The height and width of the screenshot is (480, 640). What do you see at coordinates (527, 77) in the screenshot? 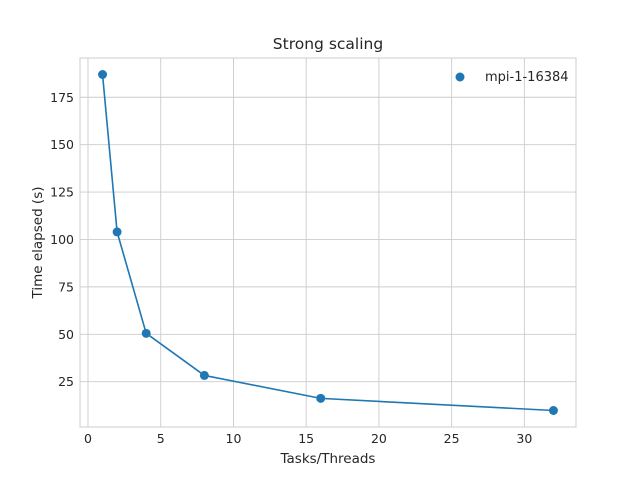
I see `legend-label-mpi-1-16384: mpi-1-16384` at bounding box center [527, 77].